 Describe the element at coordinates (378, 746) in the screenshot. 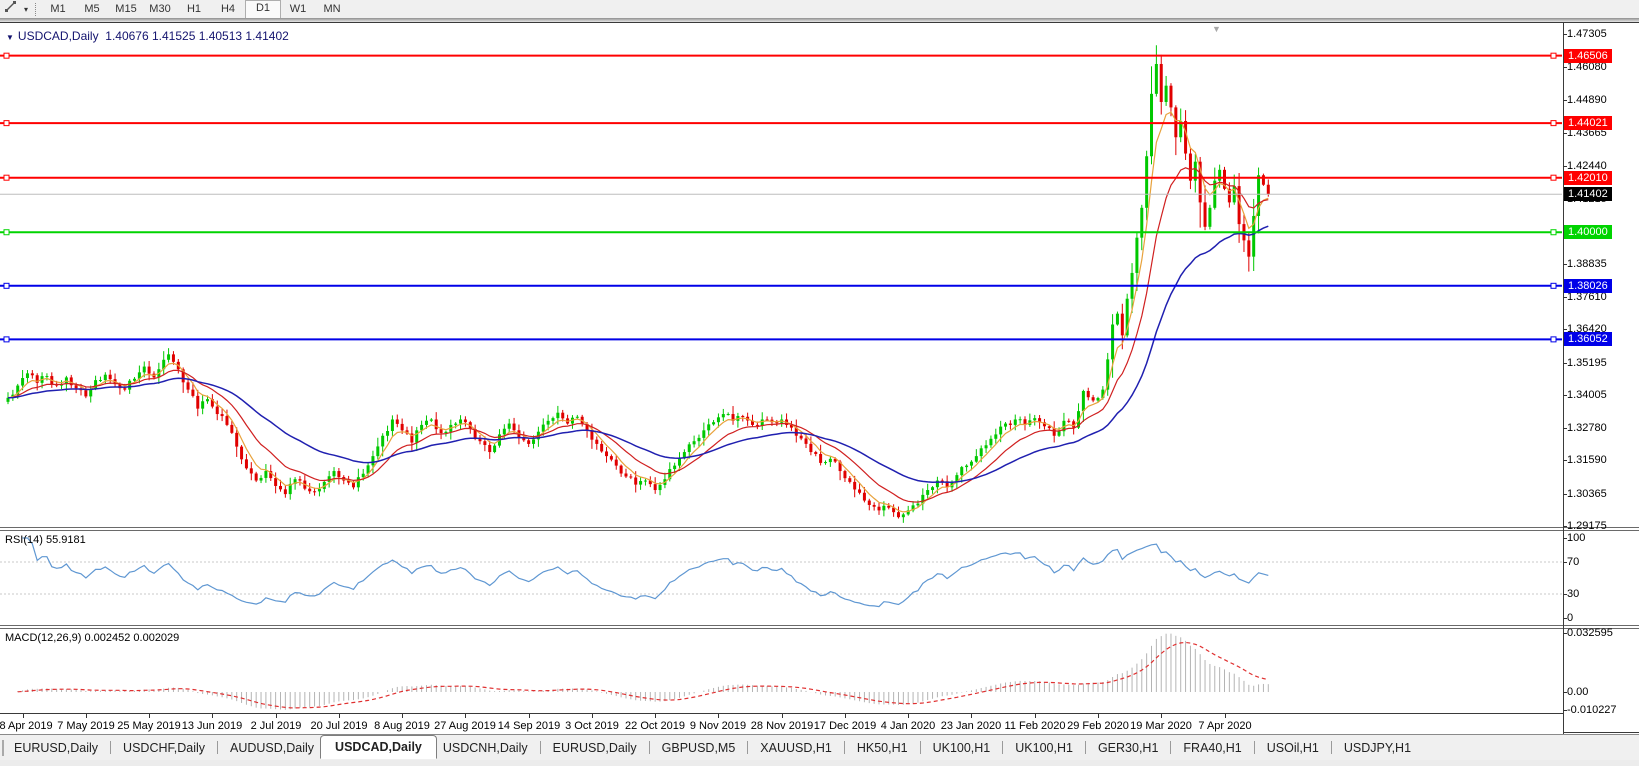

I see `tab-usdcad-daily-3: USDCAD,Daily` at that location.